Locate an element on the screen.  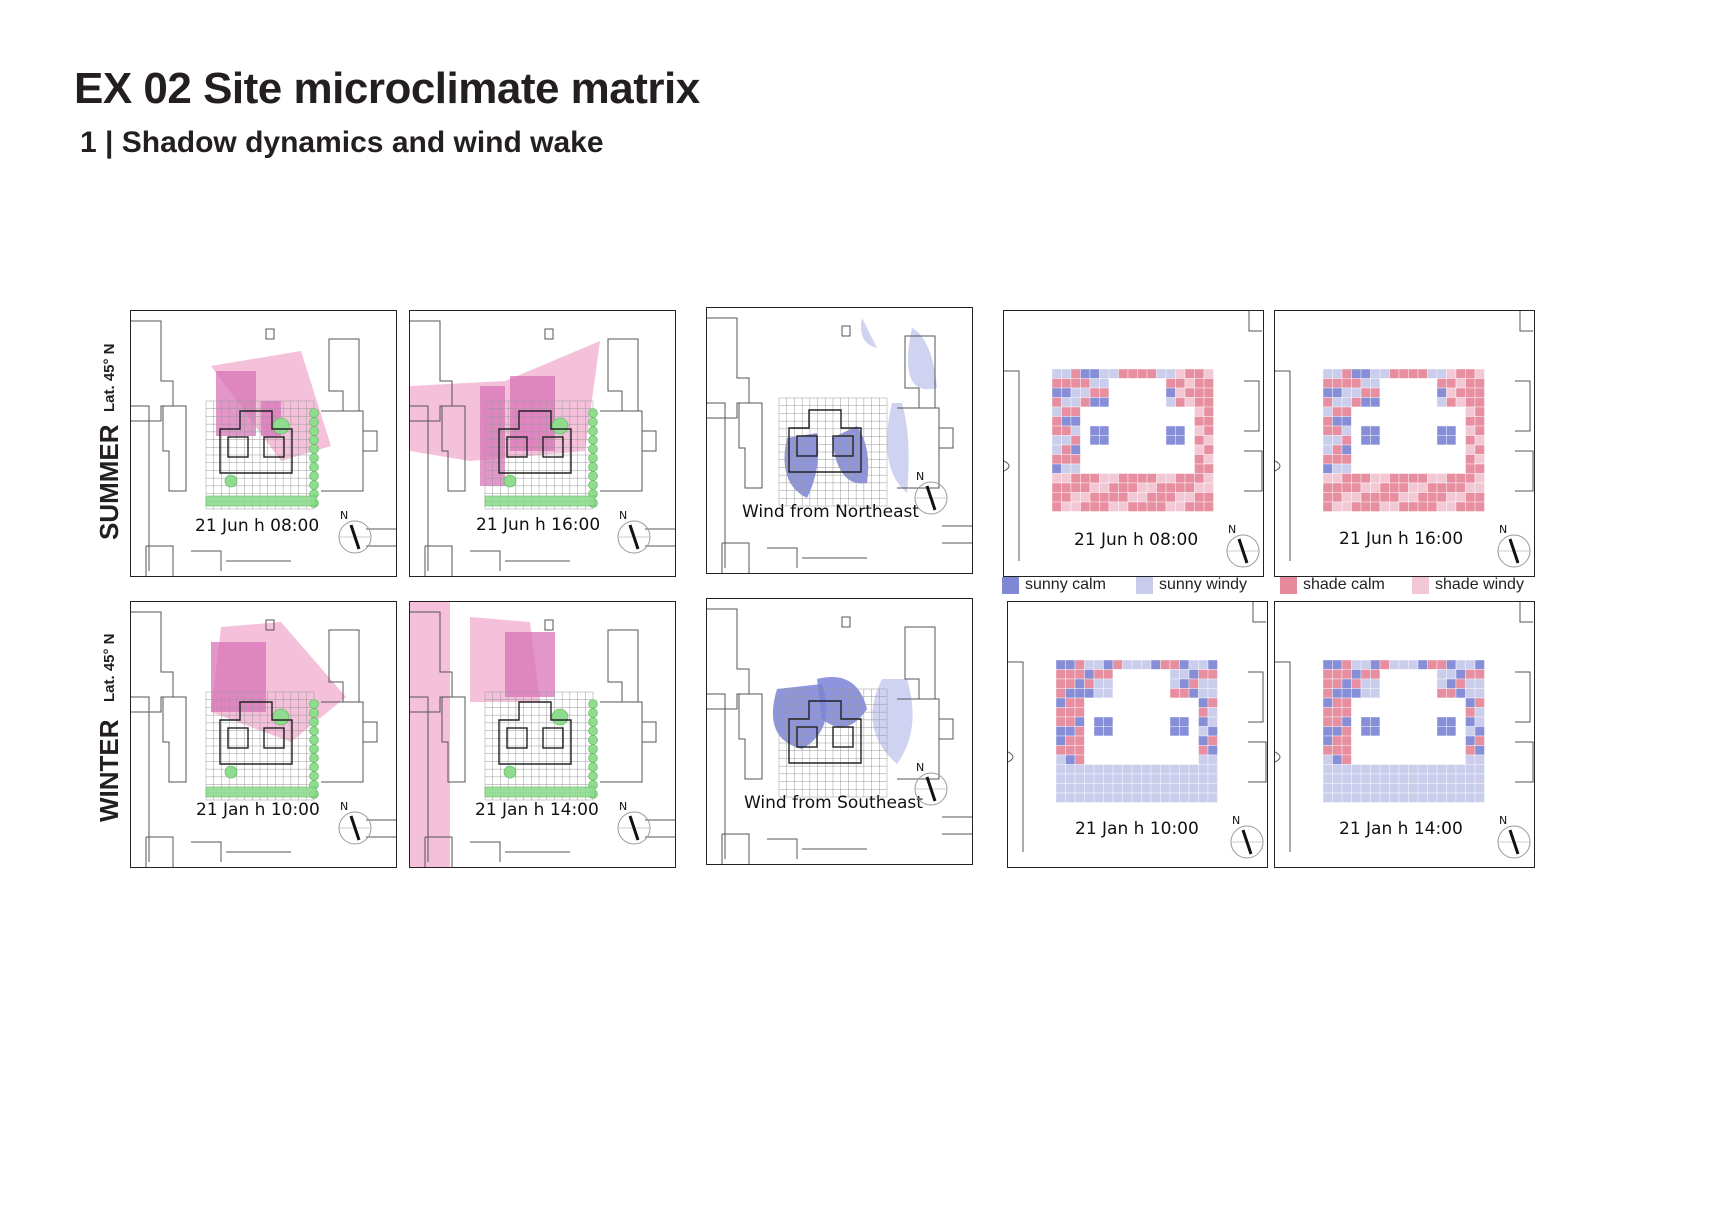
shadow-panel-summer-morning: 21 Jun h 08:00 N is located at coordinates (263, 443).